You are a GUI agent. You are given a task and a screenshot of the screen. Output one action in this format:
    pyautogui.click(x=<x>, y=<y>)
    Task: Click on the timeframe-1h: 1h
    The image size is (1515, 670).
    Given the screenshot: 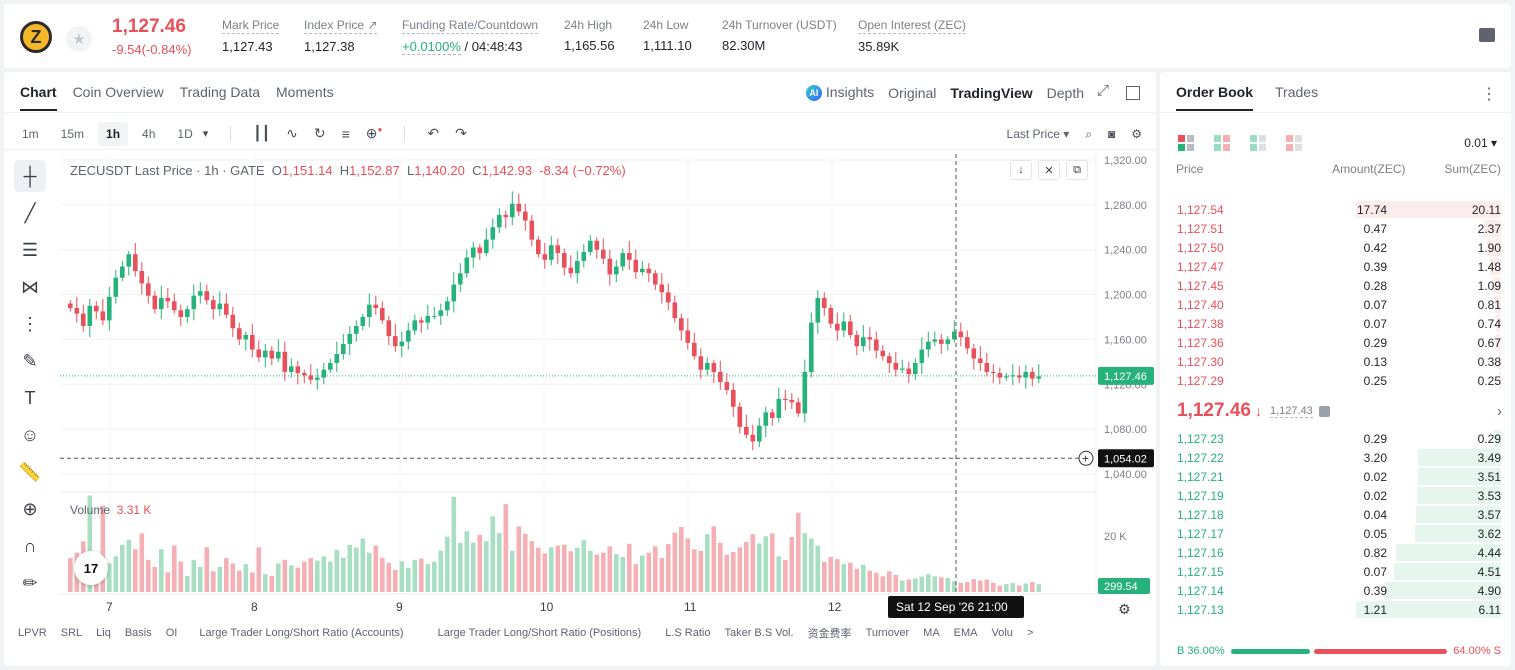 What is the action you would take?
    pyautogui.click(x=113, y=133)
    